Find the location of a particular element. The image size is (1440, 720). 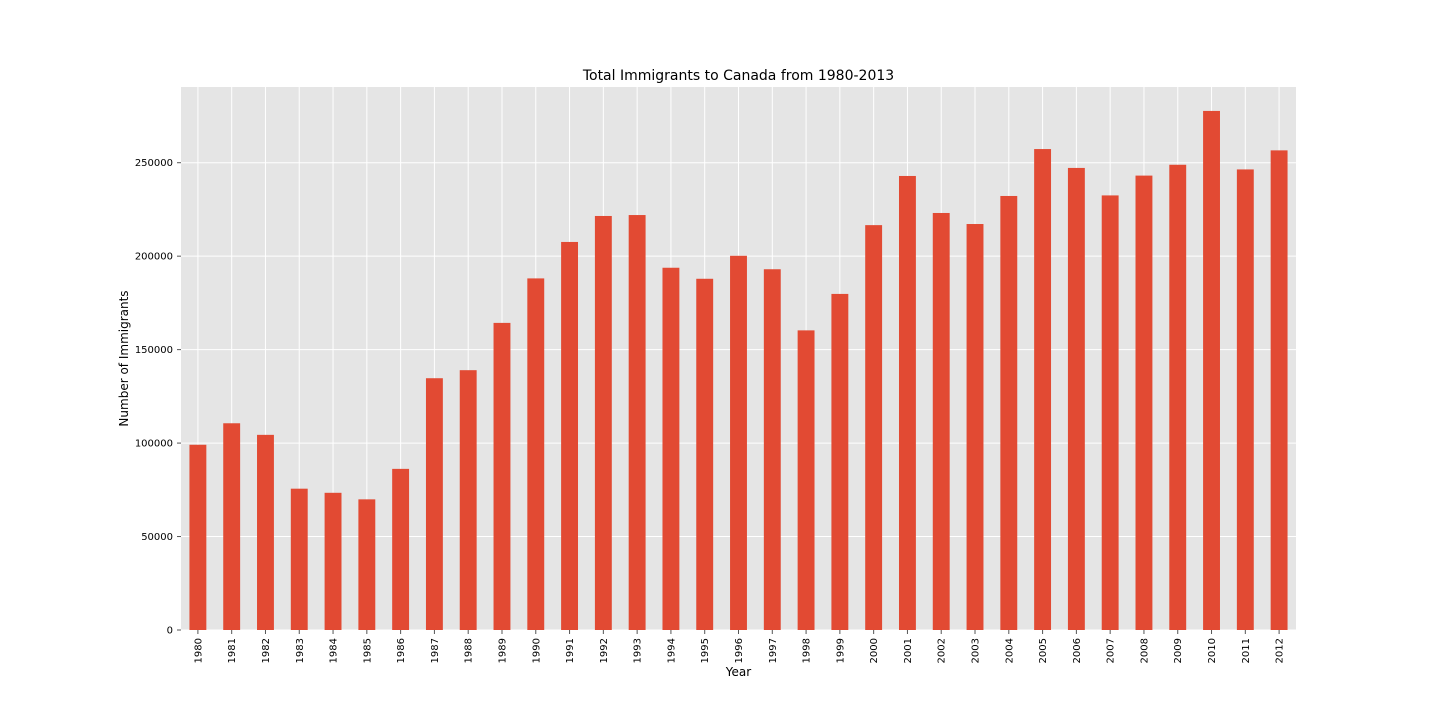

bar-1997 is located at coordinates (772, 449).